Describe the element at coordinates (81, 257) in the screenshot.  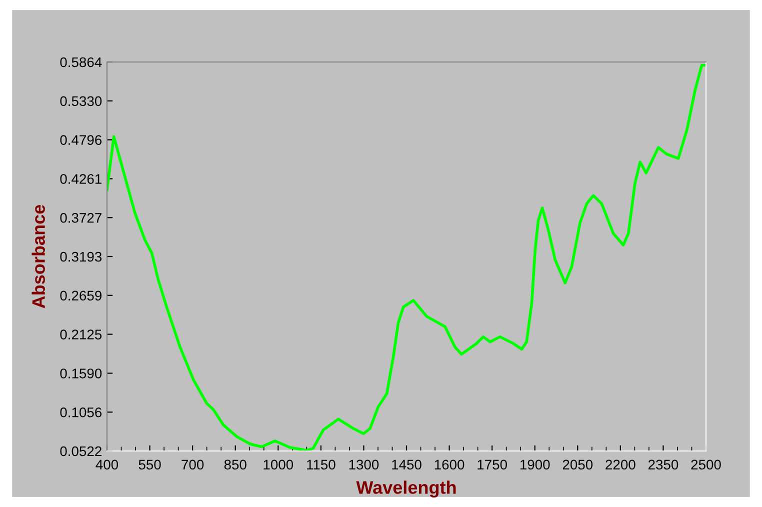
I see `y-tick-label: 0.3193` at that location.